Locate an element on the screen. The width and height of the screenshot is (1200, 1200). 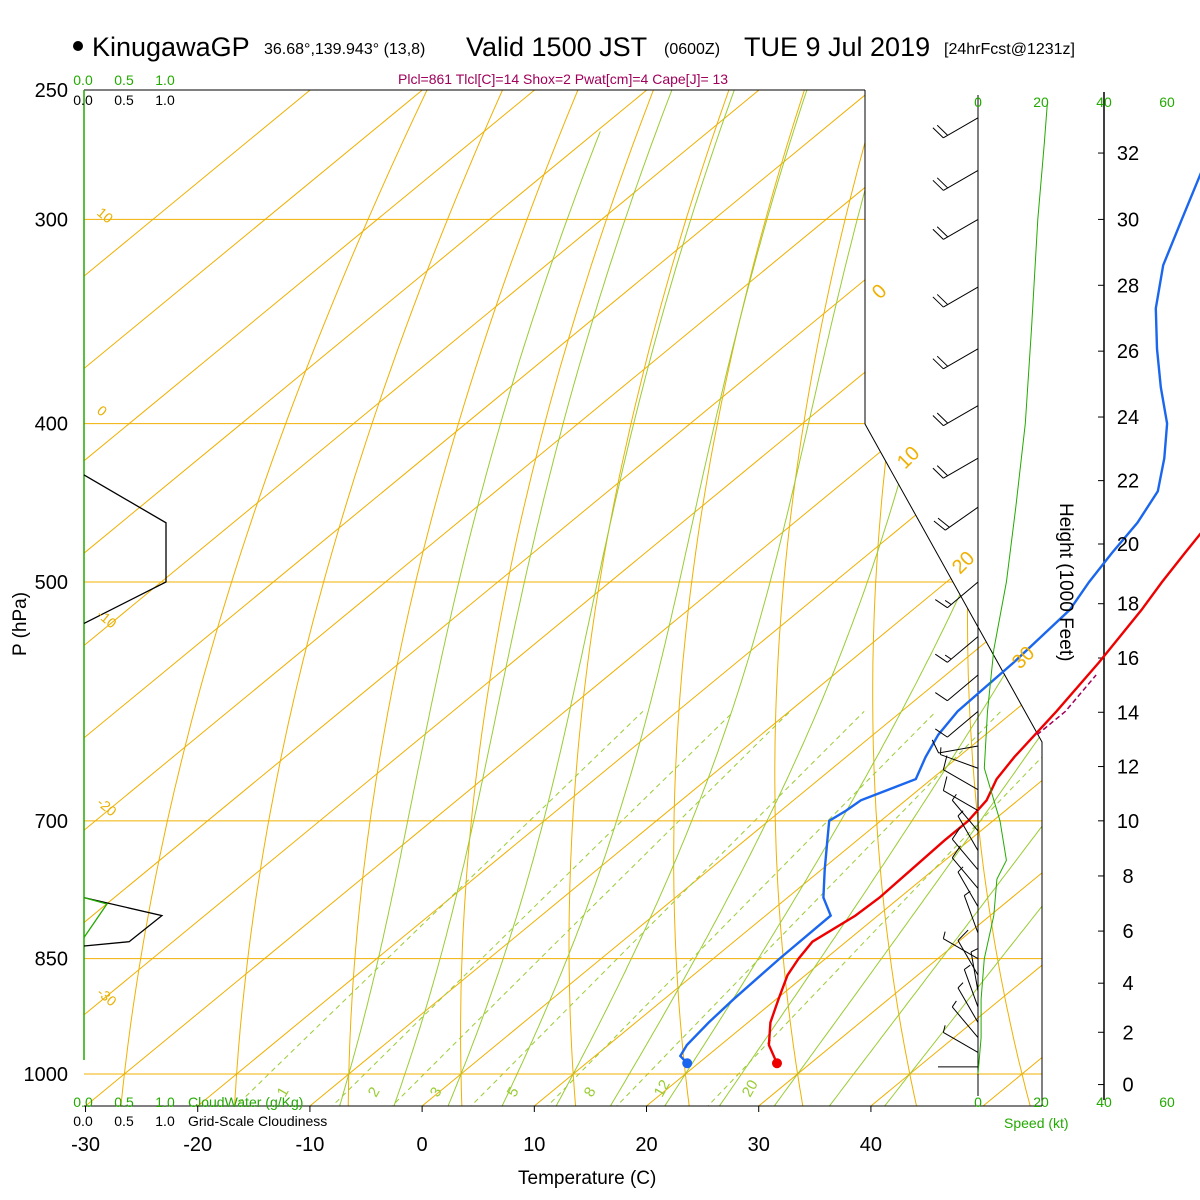
speed-tick-label-top: 60 is located at coordinates (1167, 102).